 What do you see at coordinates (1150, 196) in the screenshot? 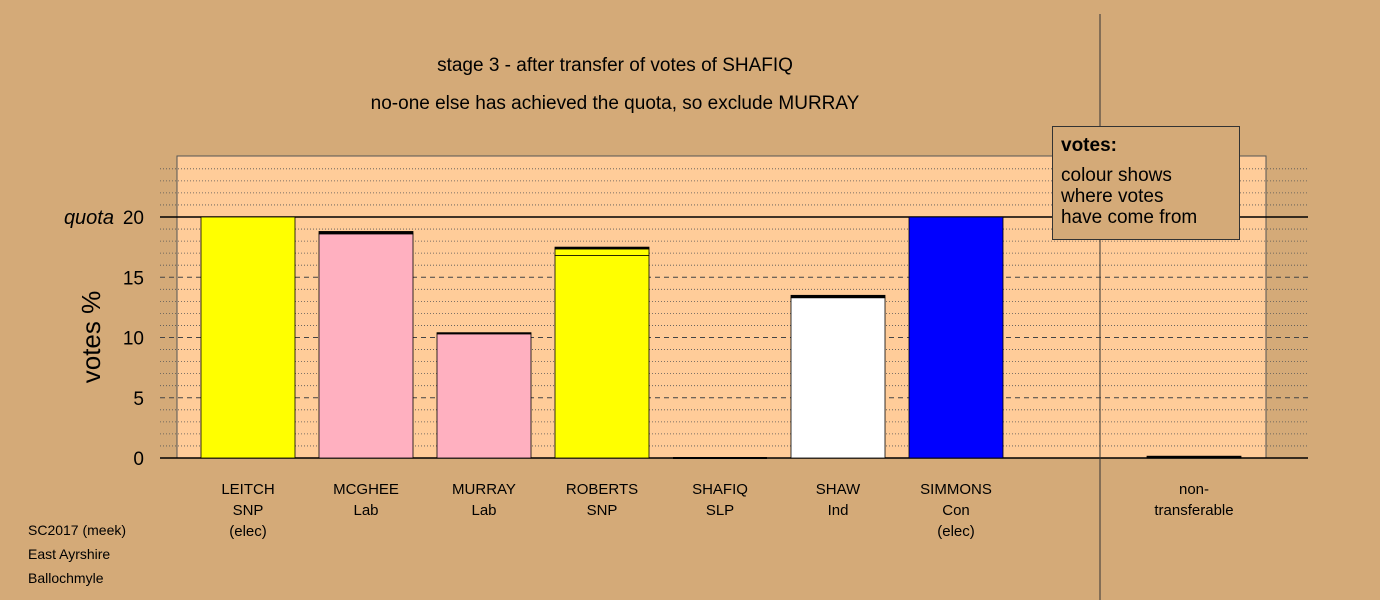
I see `legend-line-2: where votes` at bounding box center [1150, 196].